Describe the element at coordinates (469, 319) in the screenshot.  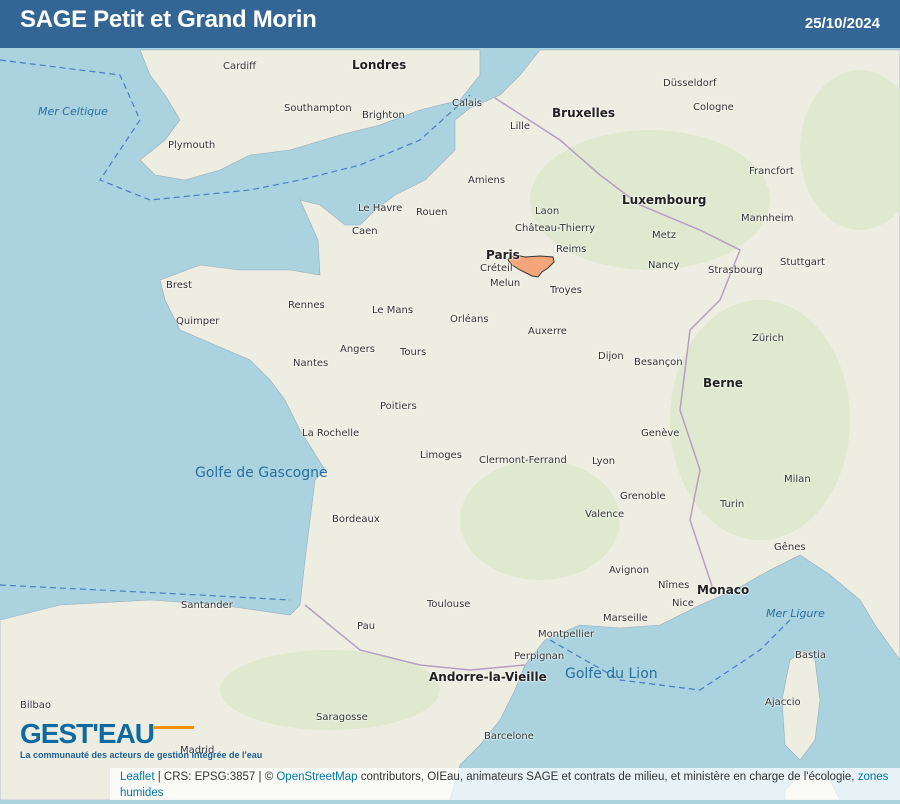
I see `city-label: Orléans` at that location.